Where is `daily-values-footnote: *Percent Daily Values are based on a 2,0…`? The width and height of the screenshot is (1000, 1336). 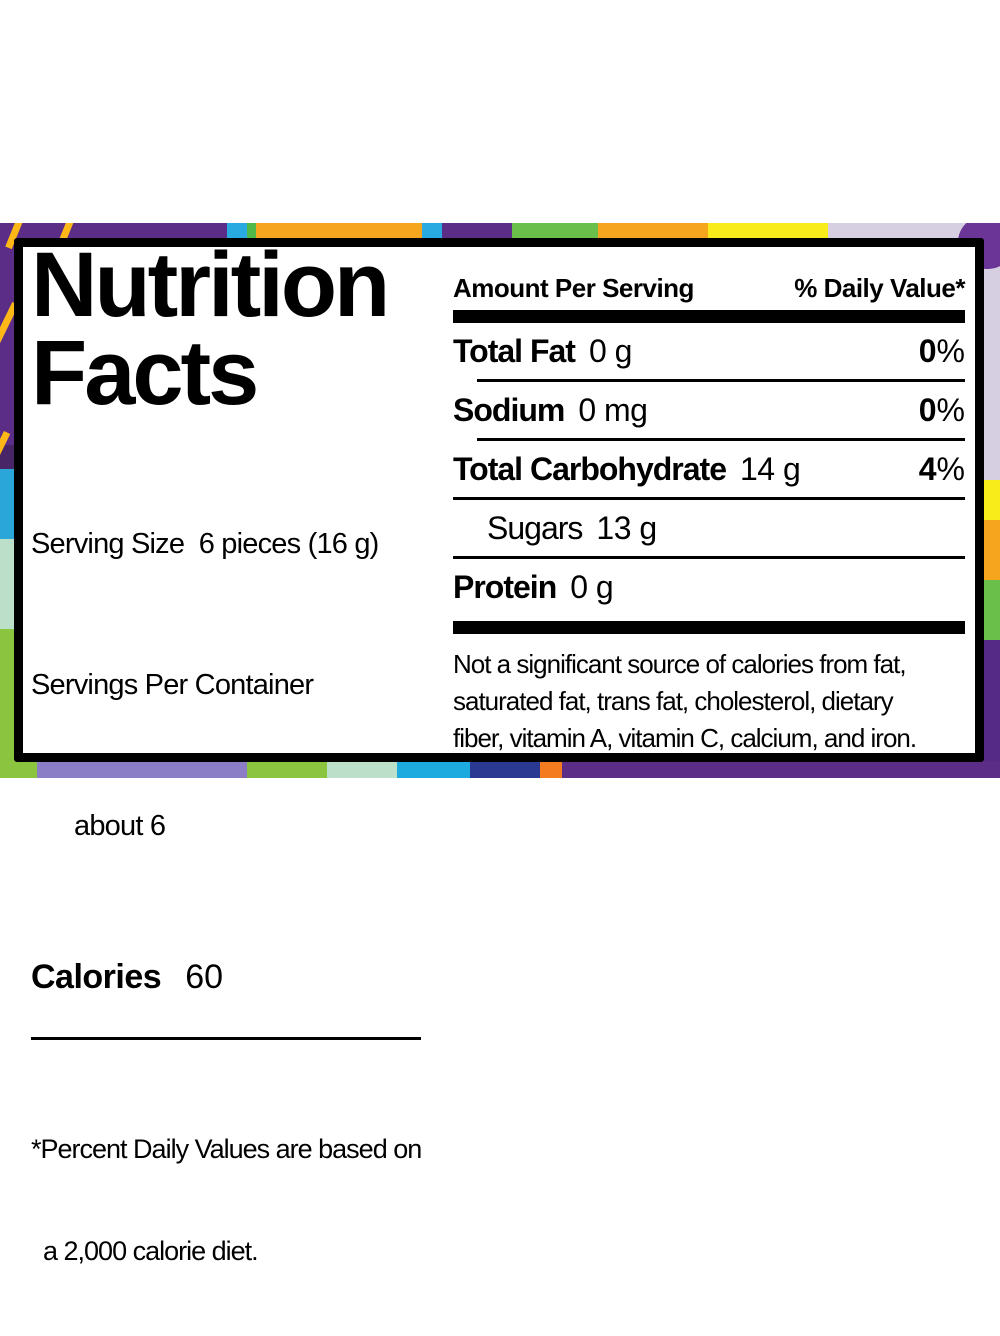 daily-values-footnote: *Percent Daily Values are based on a 2,0… is located at coordinates (242, 1200).